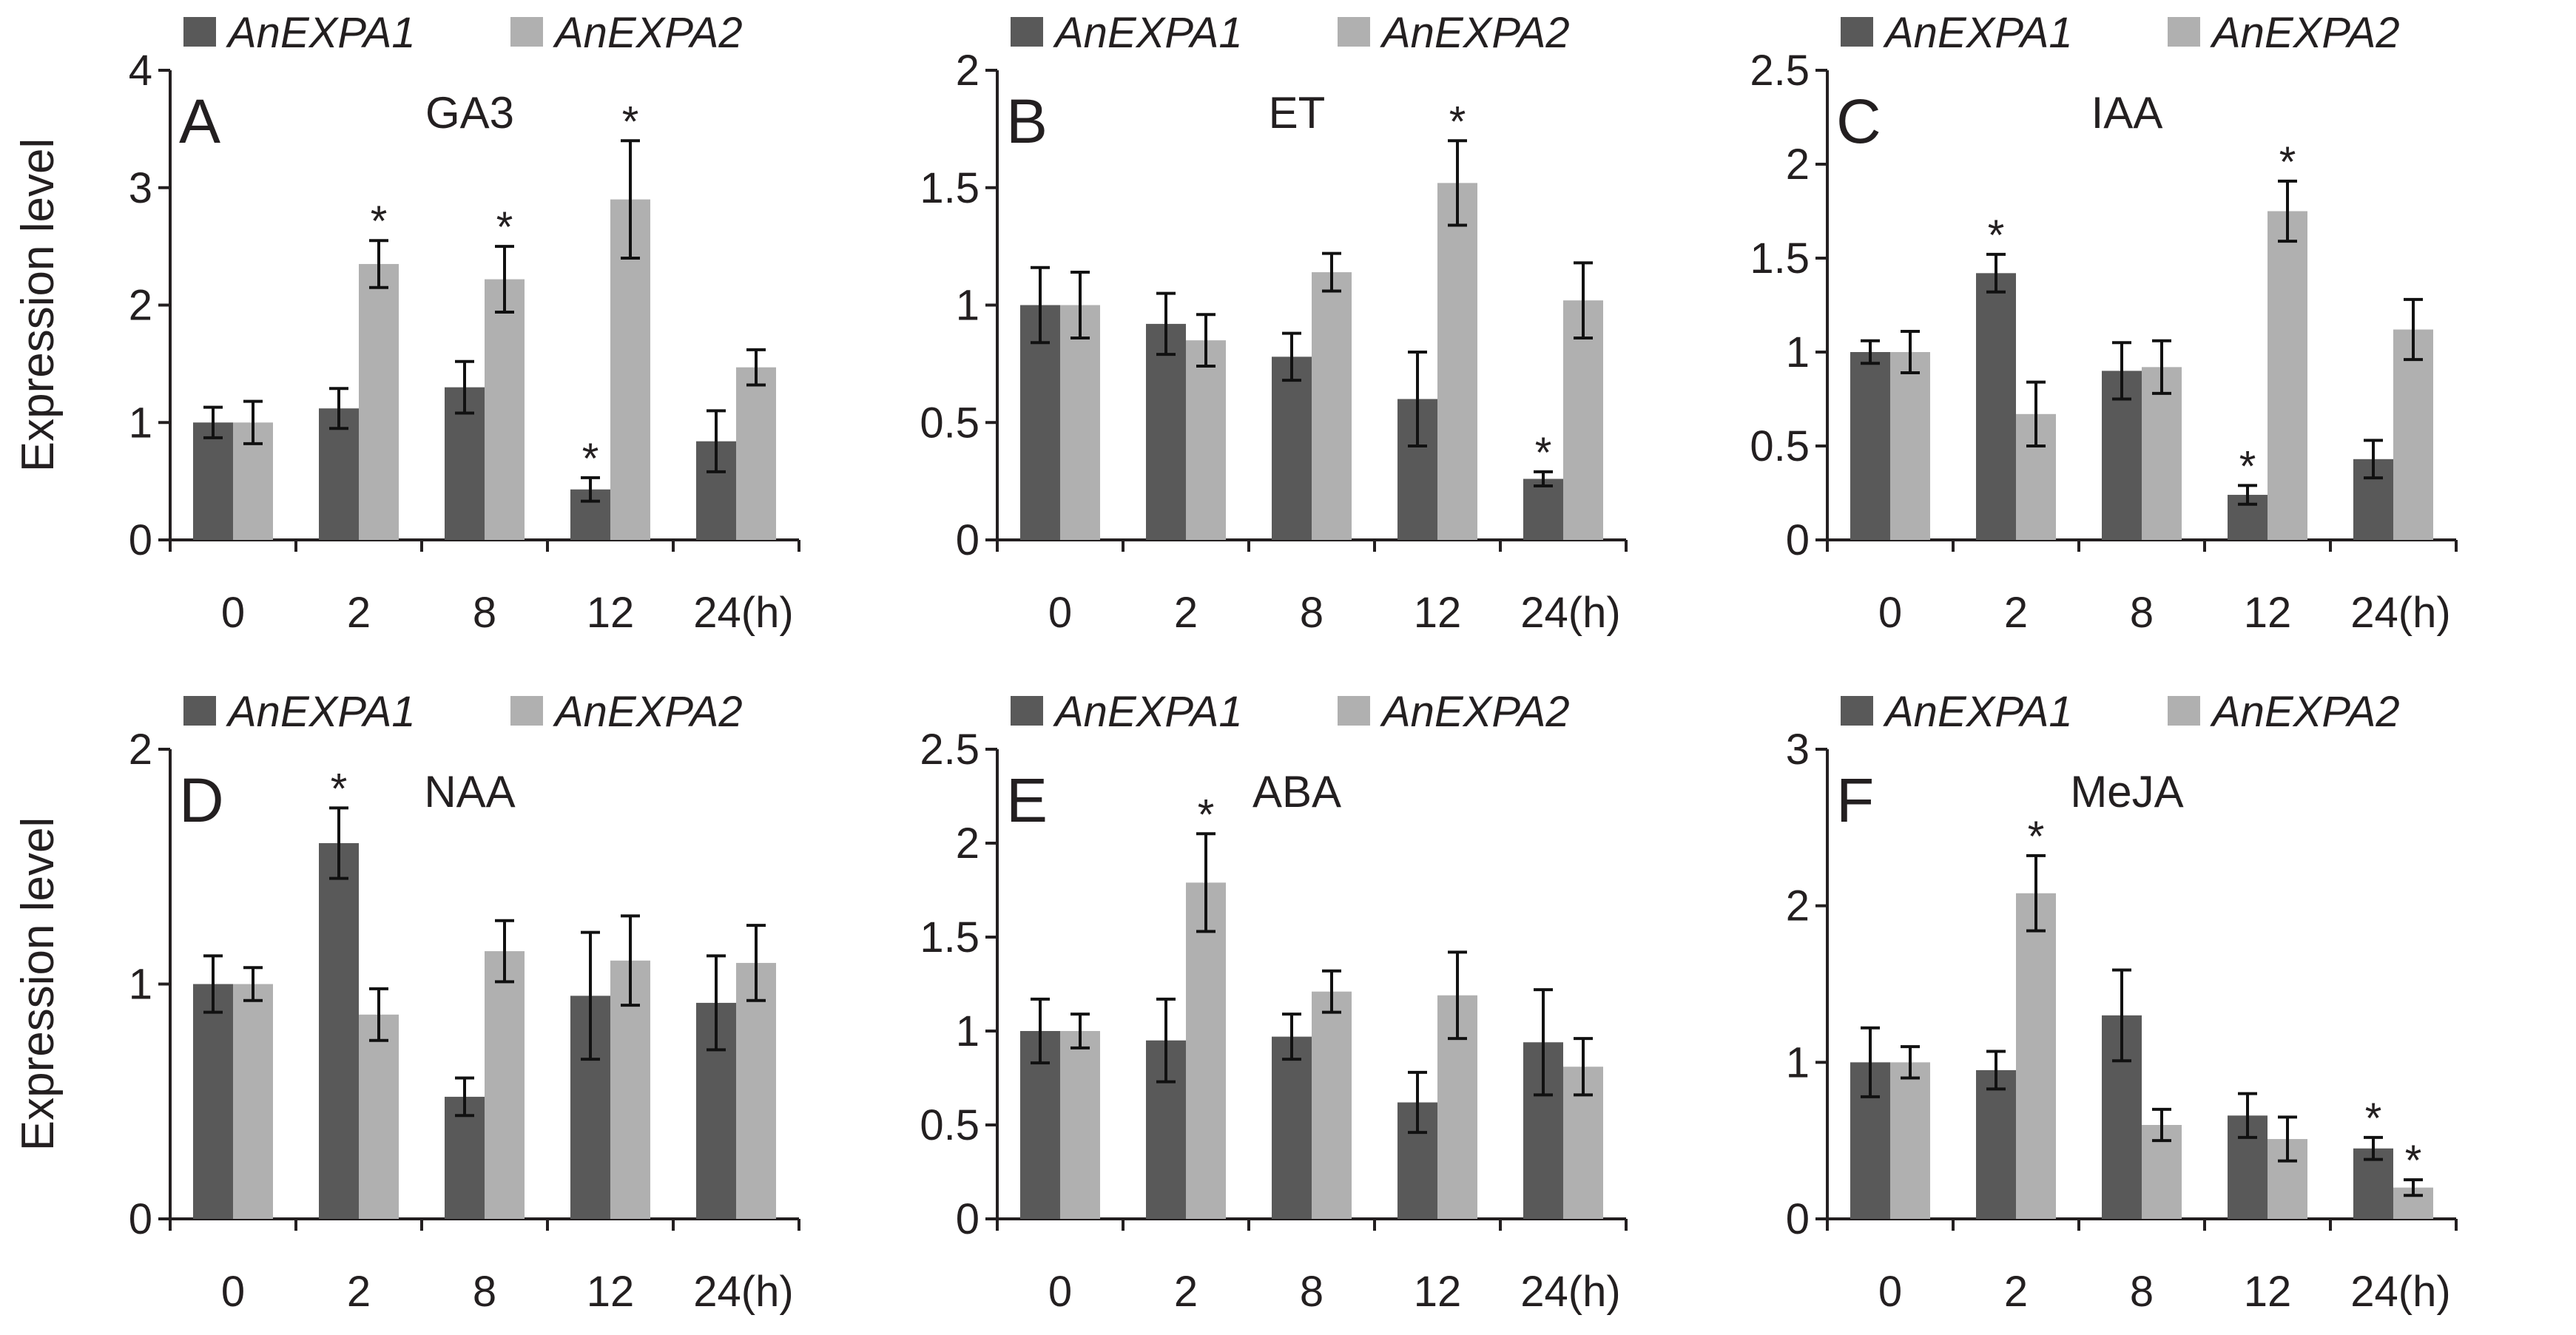 The height and width of the screenshot is (1335, 2576). I want to click on y-tick-label: 0.5, so click(950, 1125).